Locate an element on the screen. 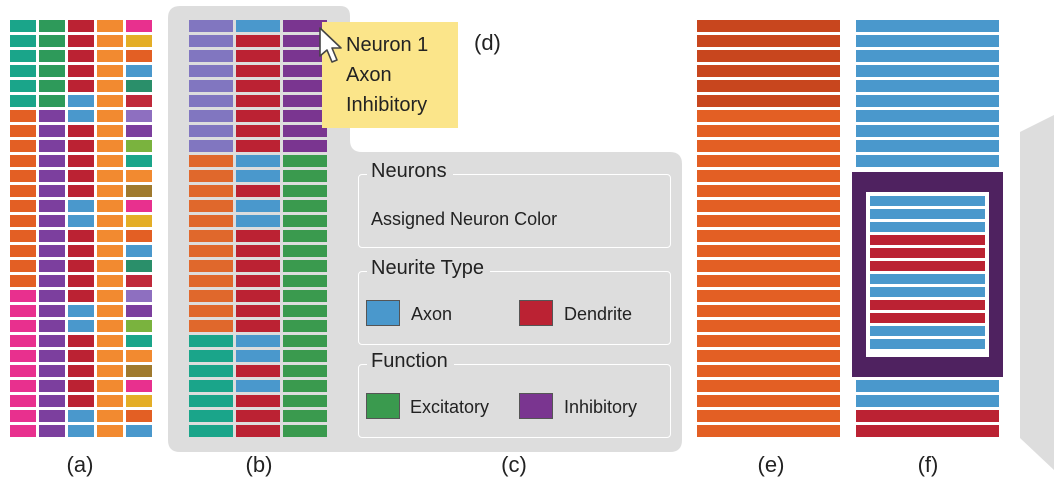 Image resolution: width=1054 pixels, height=500 pixels. legend-inhibitory-label: Inhibitory is located at coordinates (601, 407).